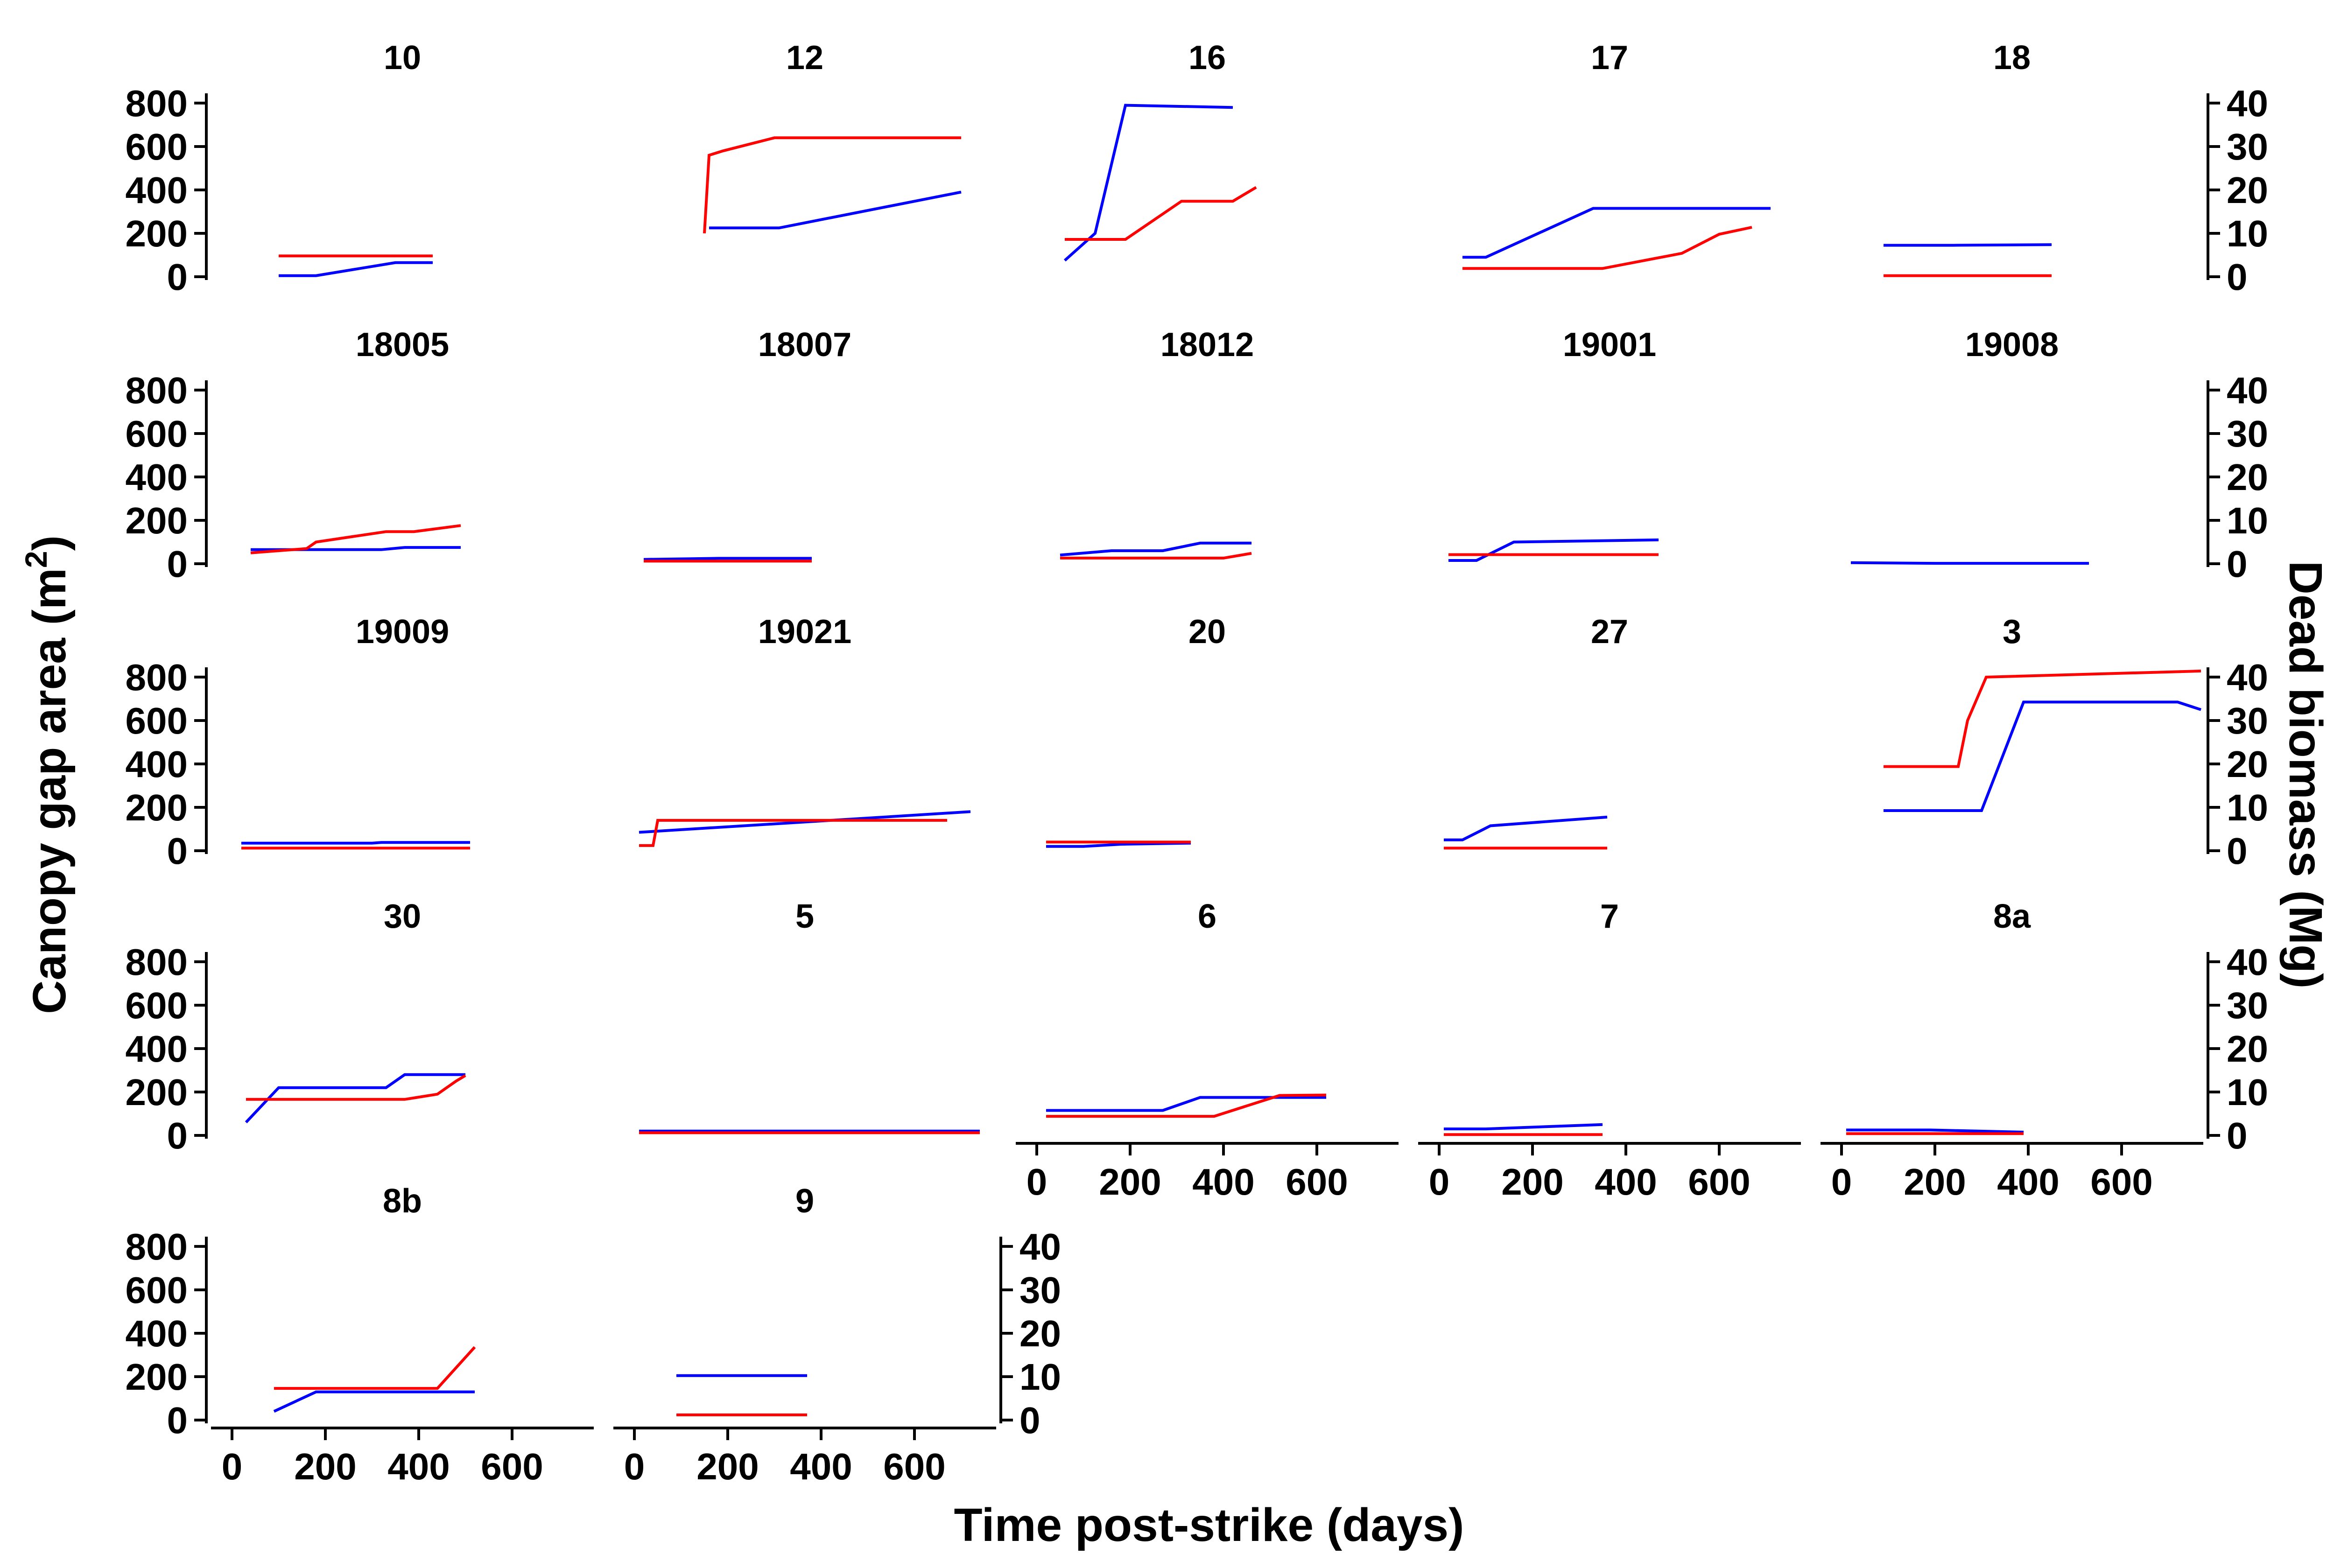  Describe the element at coordinates (804, 1201) in the screenshot. I see `panel-title: 9` at that location.